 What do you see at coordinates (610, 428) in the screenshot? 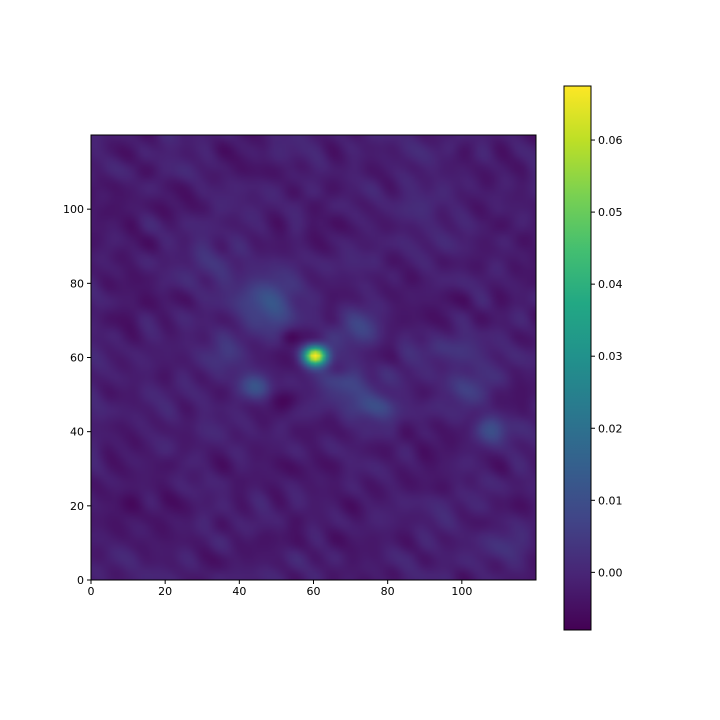
I see `colorbar-tick-label: 0.02` at bounding box center [610, 428].